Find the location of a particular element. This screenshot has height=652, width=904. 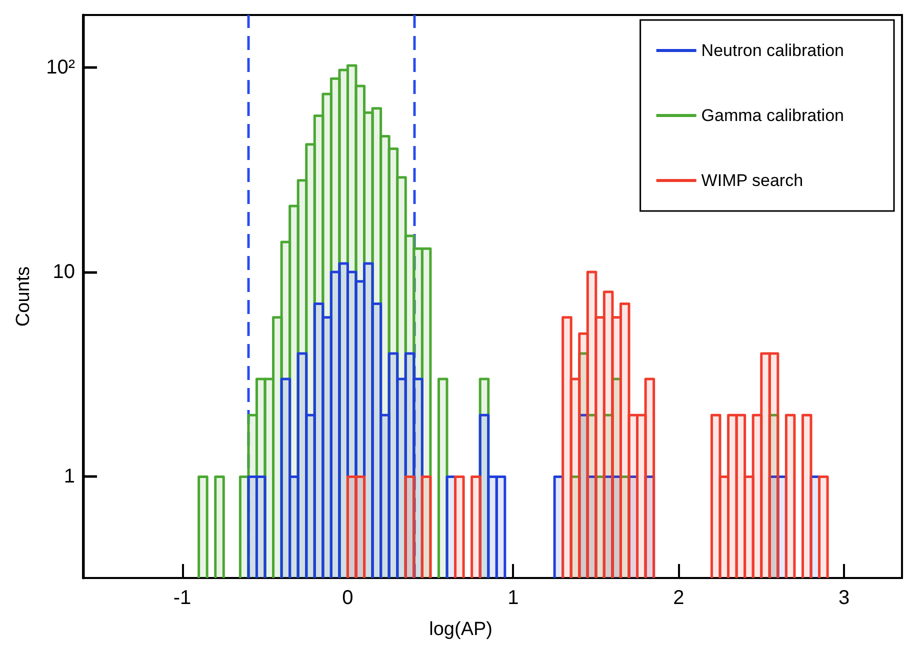

x-tick-label: 0 is located at coordinates (348, 598).